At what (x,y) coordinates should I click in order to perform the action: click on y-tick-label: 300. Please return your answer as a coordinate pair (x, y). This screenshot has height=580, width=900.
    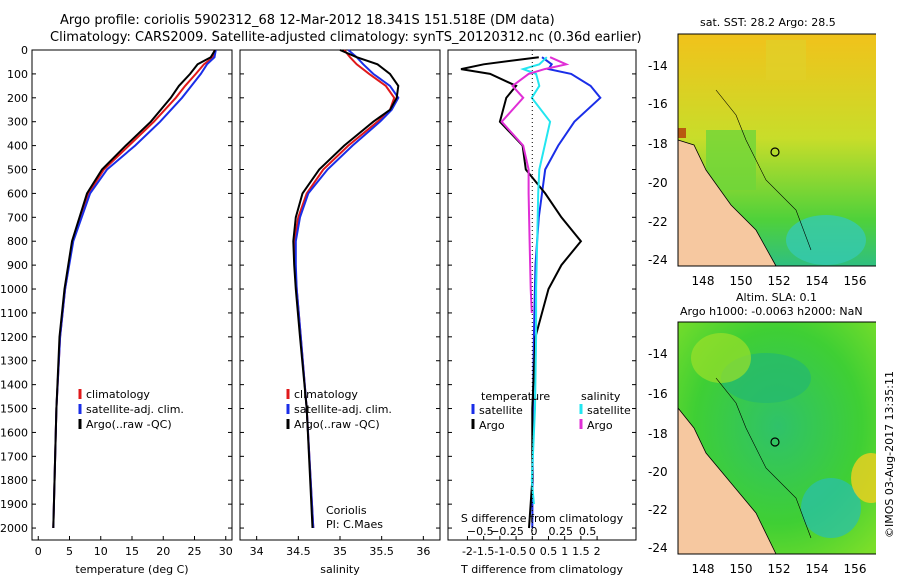
    Looking at the image, I should click on (17, 122).